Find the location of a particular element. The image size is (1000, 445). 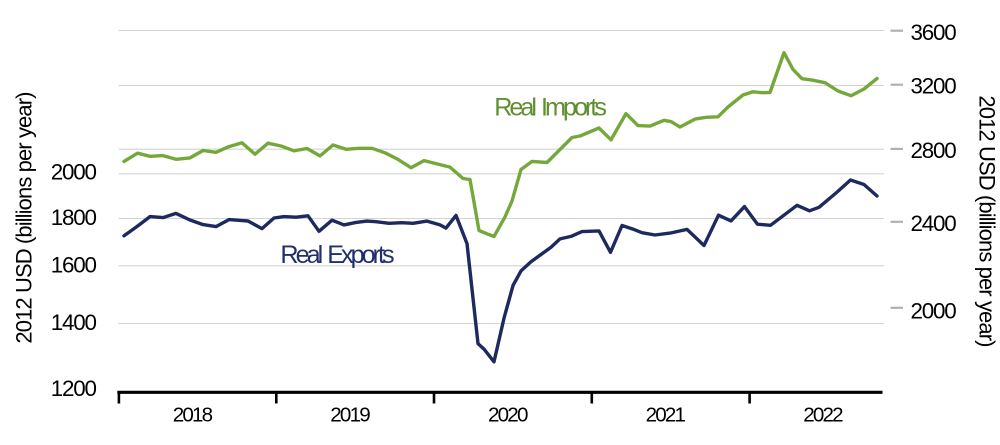

svg-text: 1400 is located at coordinates (74, 322).